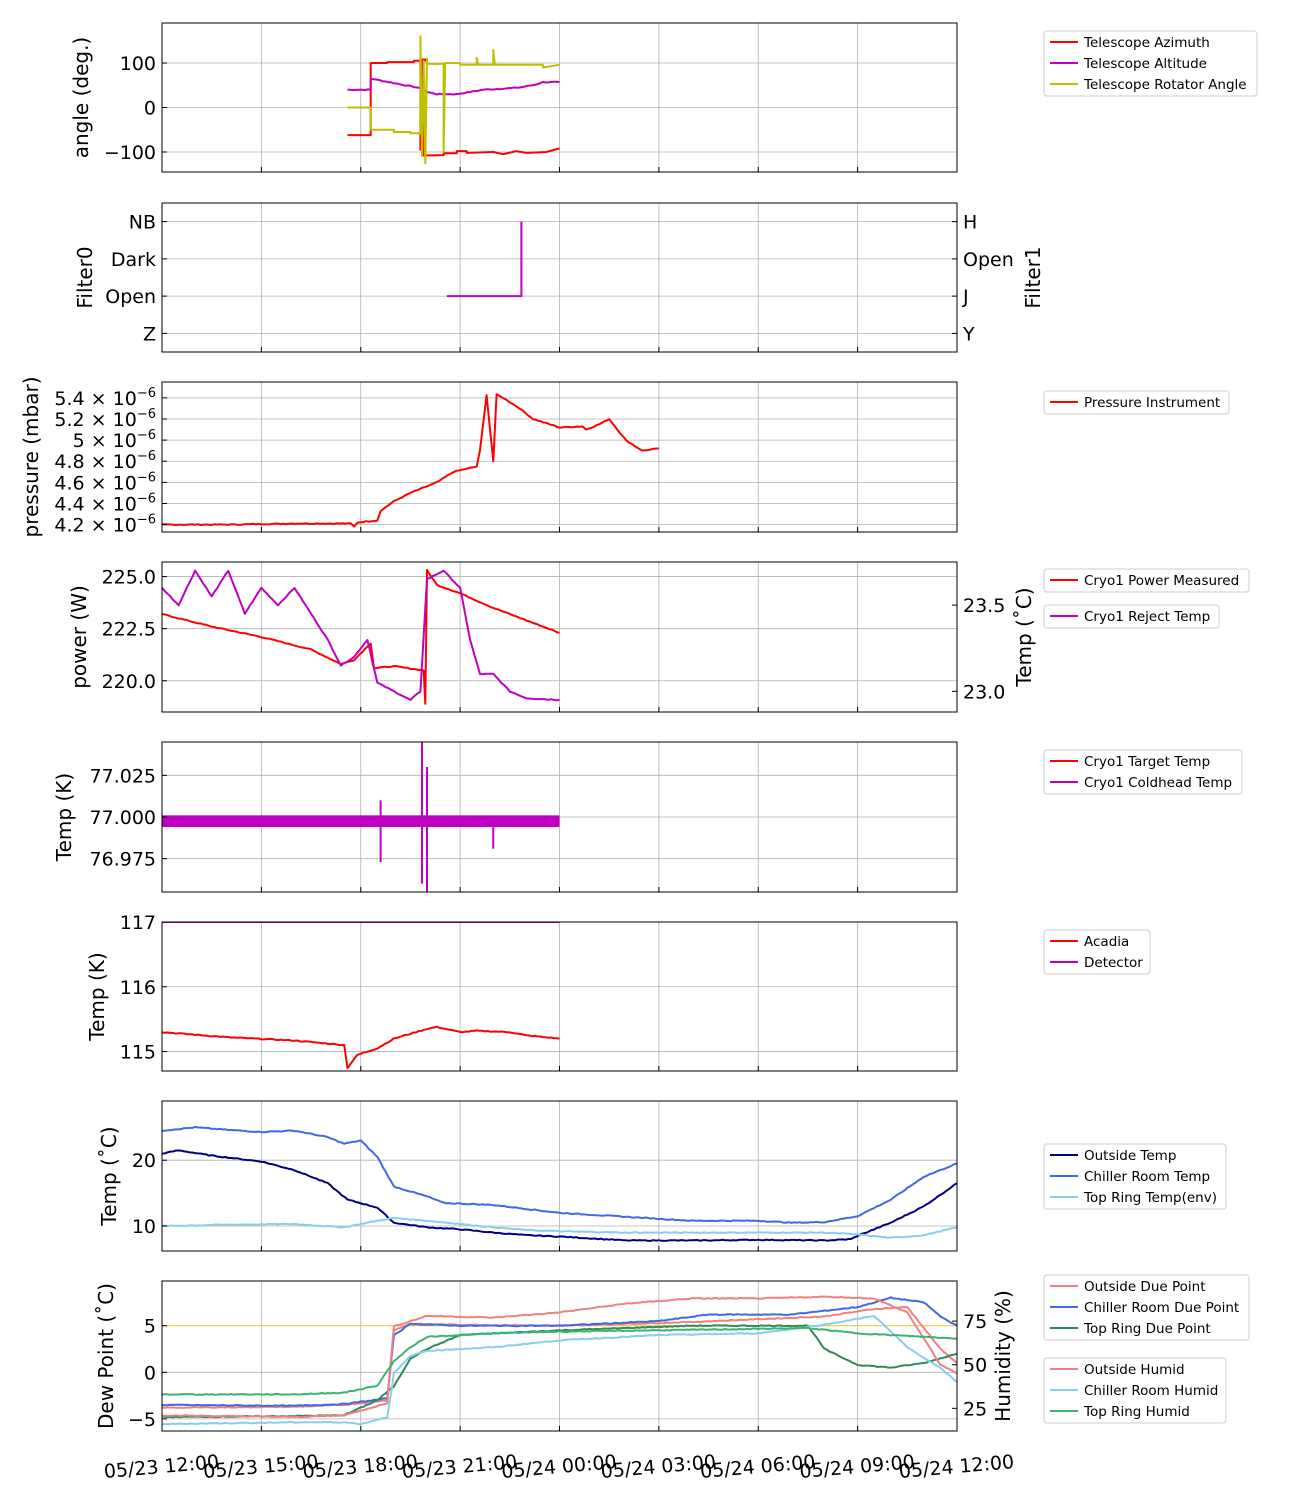 The width and height of the screenshot is (1300, 1504). I want to click on panel-telescope: 100 0 −100 angle (deg.), so click(513, 97).